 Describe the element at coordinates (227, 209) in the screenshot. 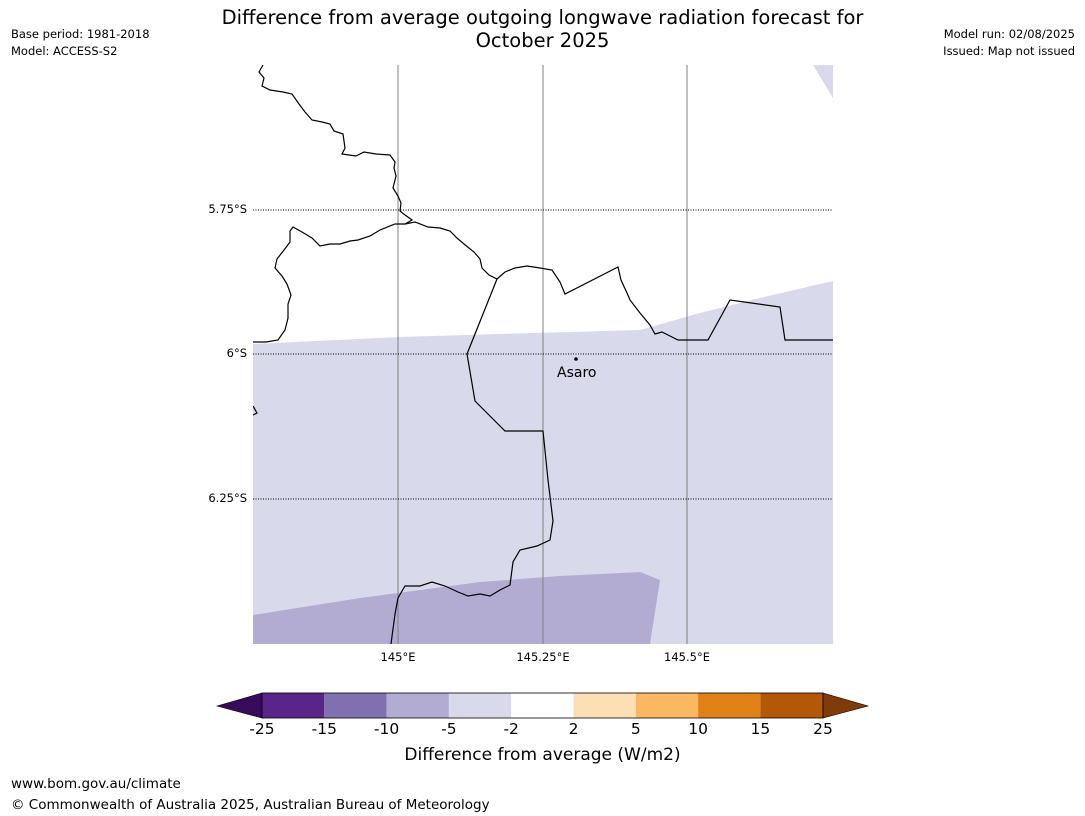

I see `latitude-label: 5.75°S` at that location.